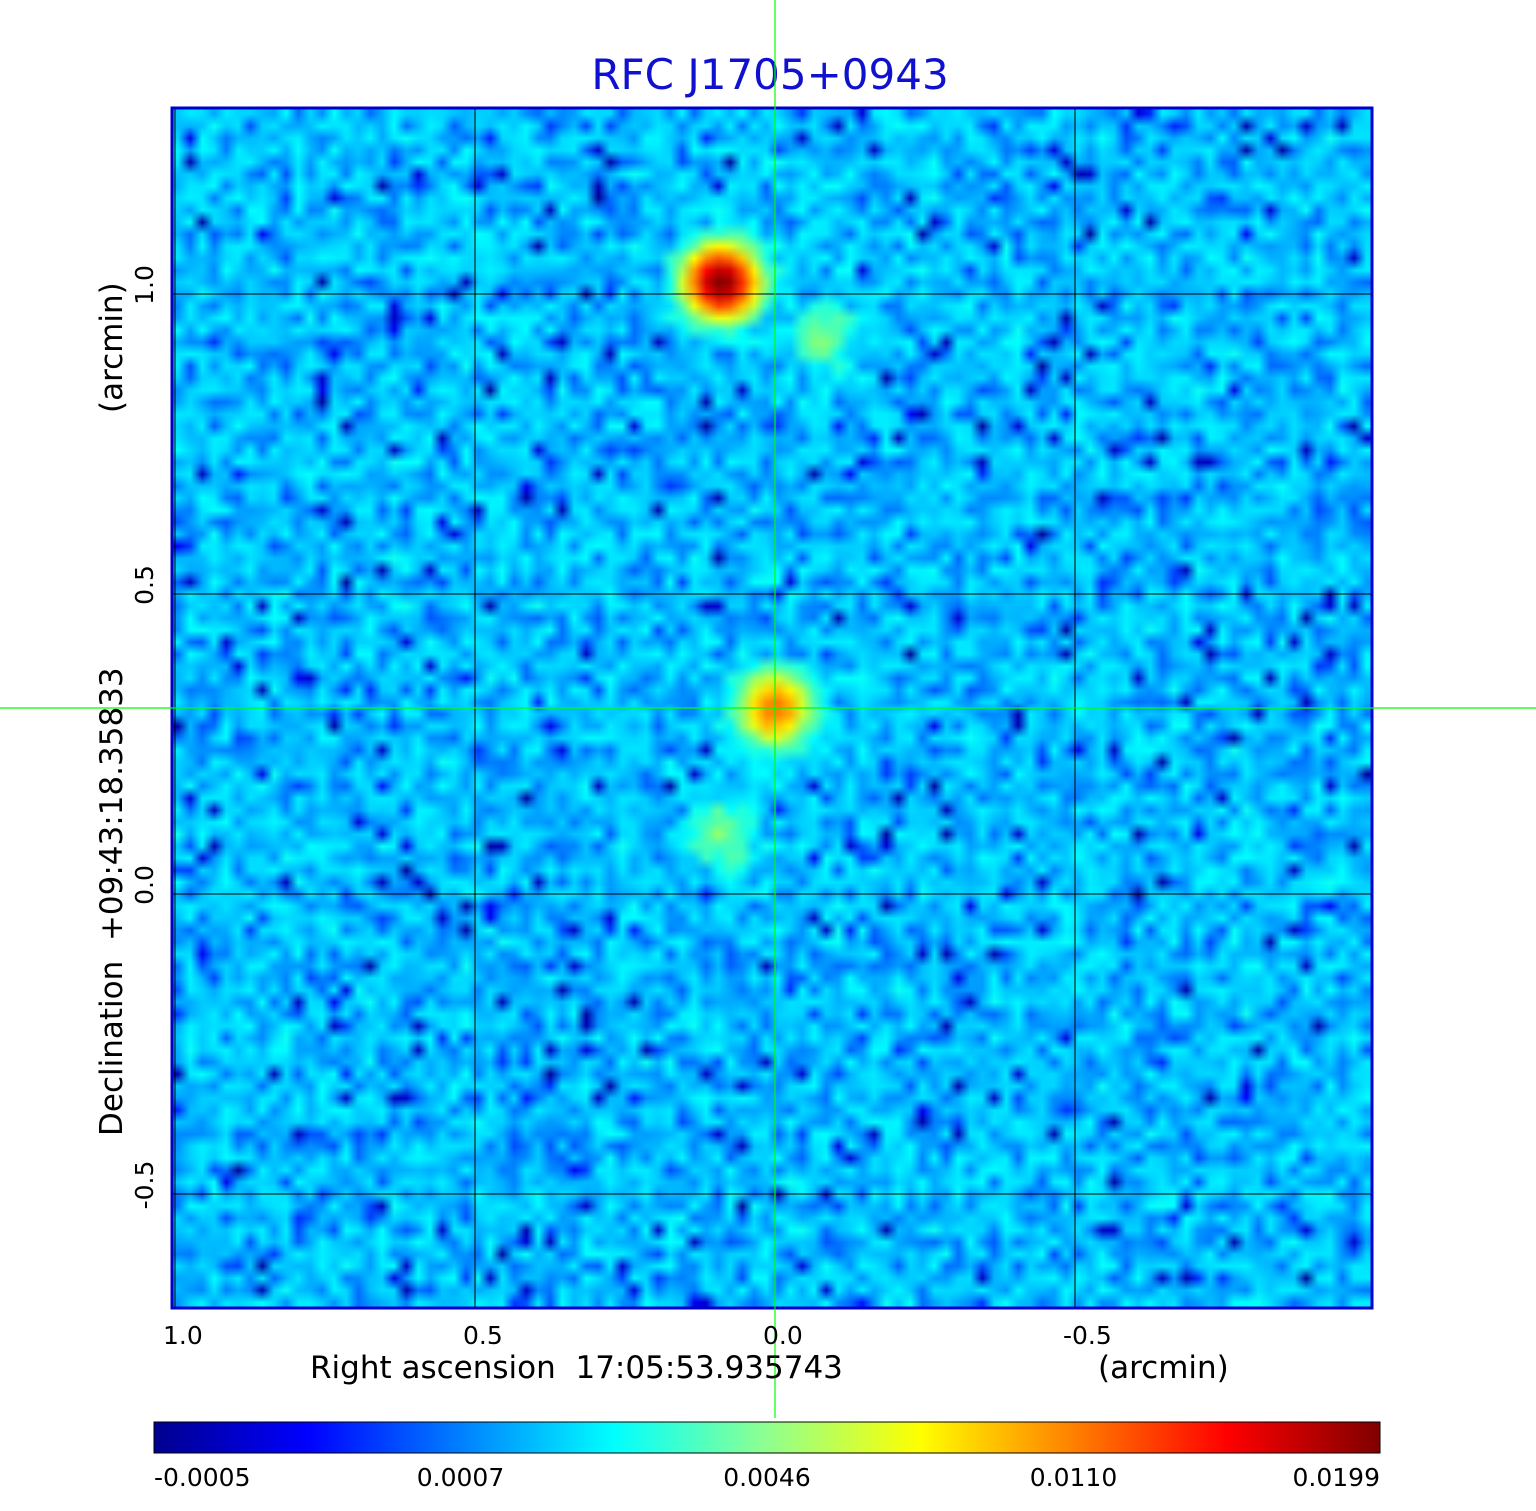 The height and width of the screenshot is (1511, 1536). I want to click on colorbar, so click(767, 1437).